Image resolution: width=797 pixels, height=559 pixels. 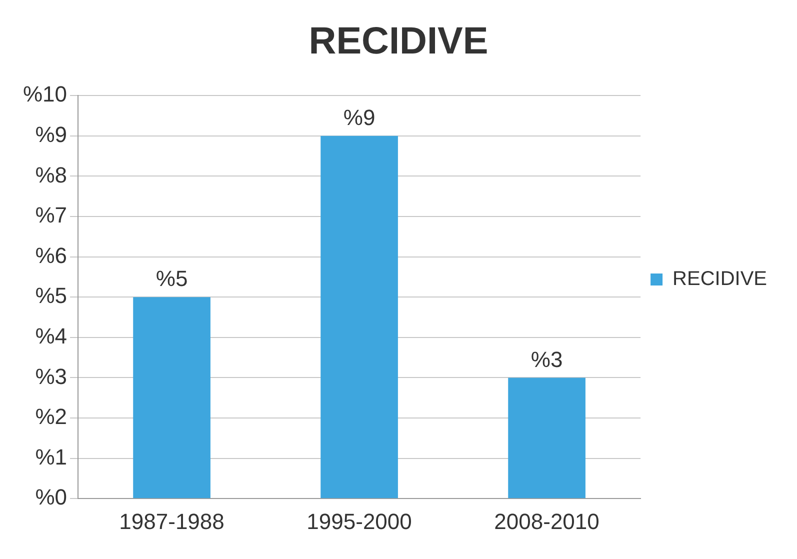 I want to click on y-tick-label: %7, so click(x=51, y=215).